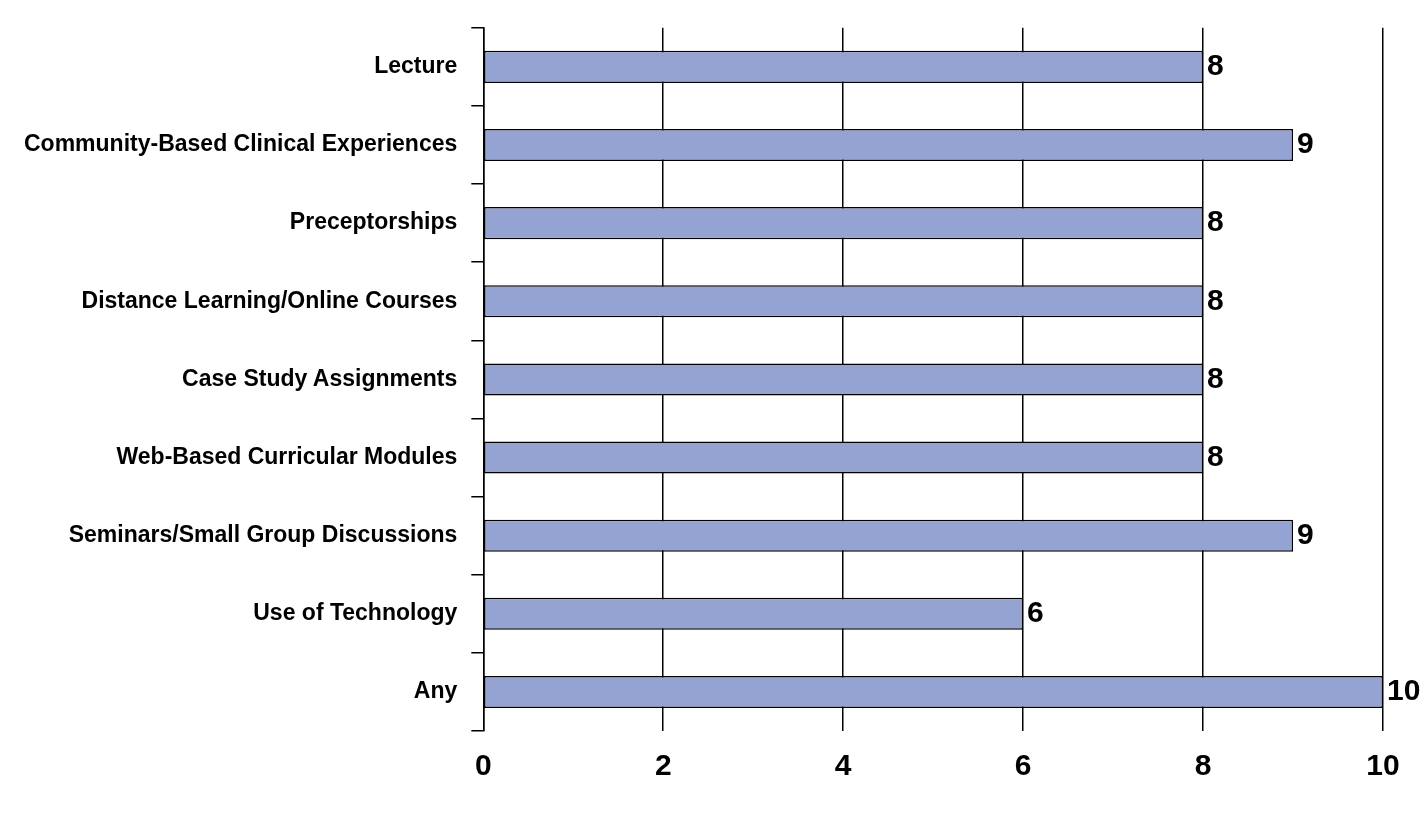 The image size is (1425, 817). What do you see at coordinates (843, 765) in the screenshot?
I see `x-tick-label: 4` at bounding box center [843, 765].